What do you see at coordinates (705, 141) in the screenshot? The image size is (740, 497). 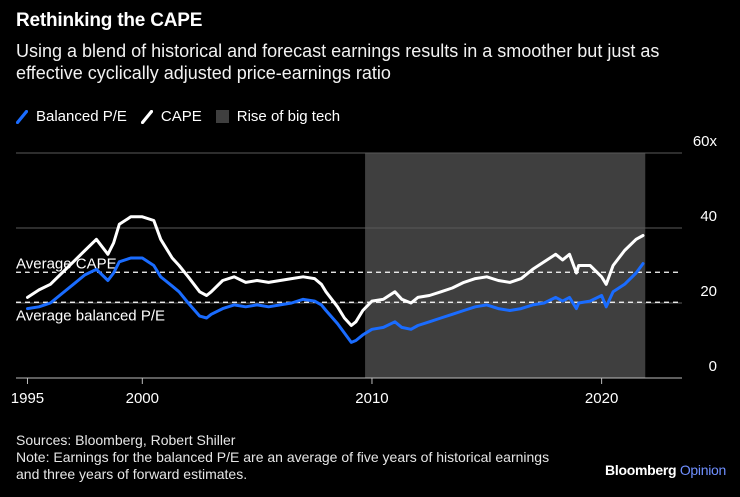 I see `y-tick-label-60: 60x` at bounding box center [705, 141].